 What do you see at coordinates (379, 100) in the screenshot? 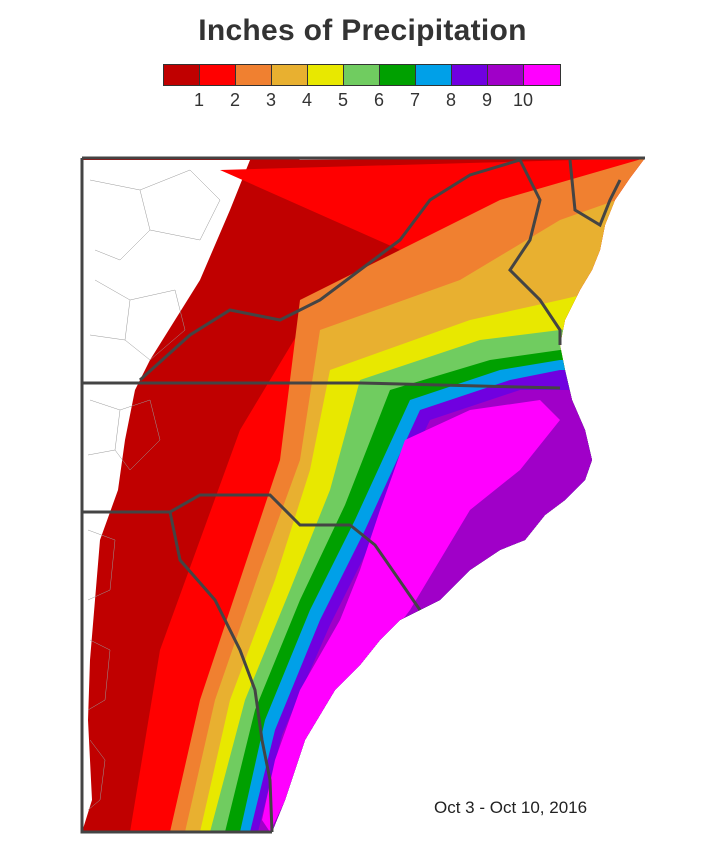
I see `legend-tick-label: 6` at bounding box center [379, 100].